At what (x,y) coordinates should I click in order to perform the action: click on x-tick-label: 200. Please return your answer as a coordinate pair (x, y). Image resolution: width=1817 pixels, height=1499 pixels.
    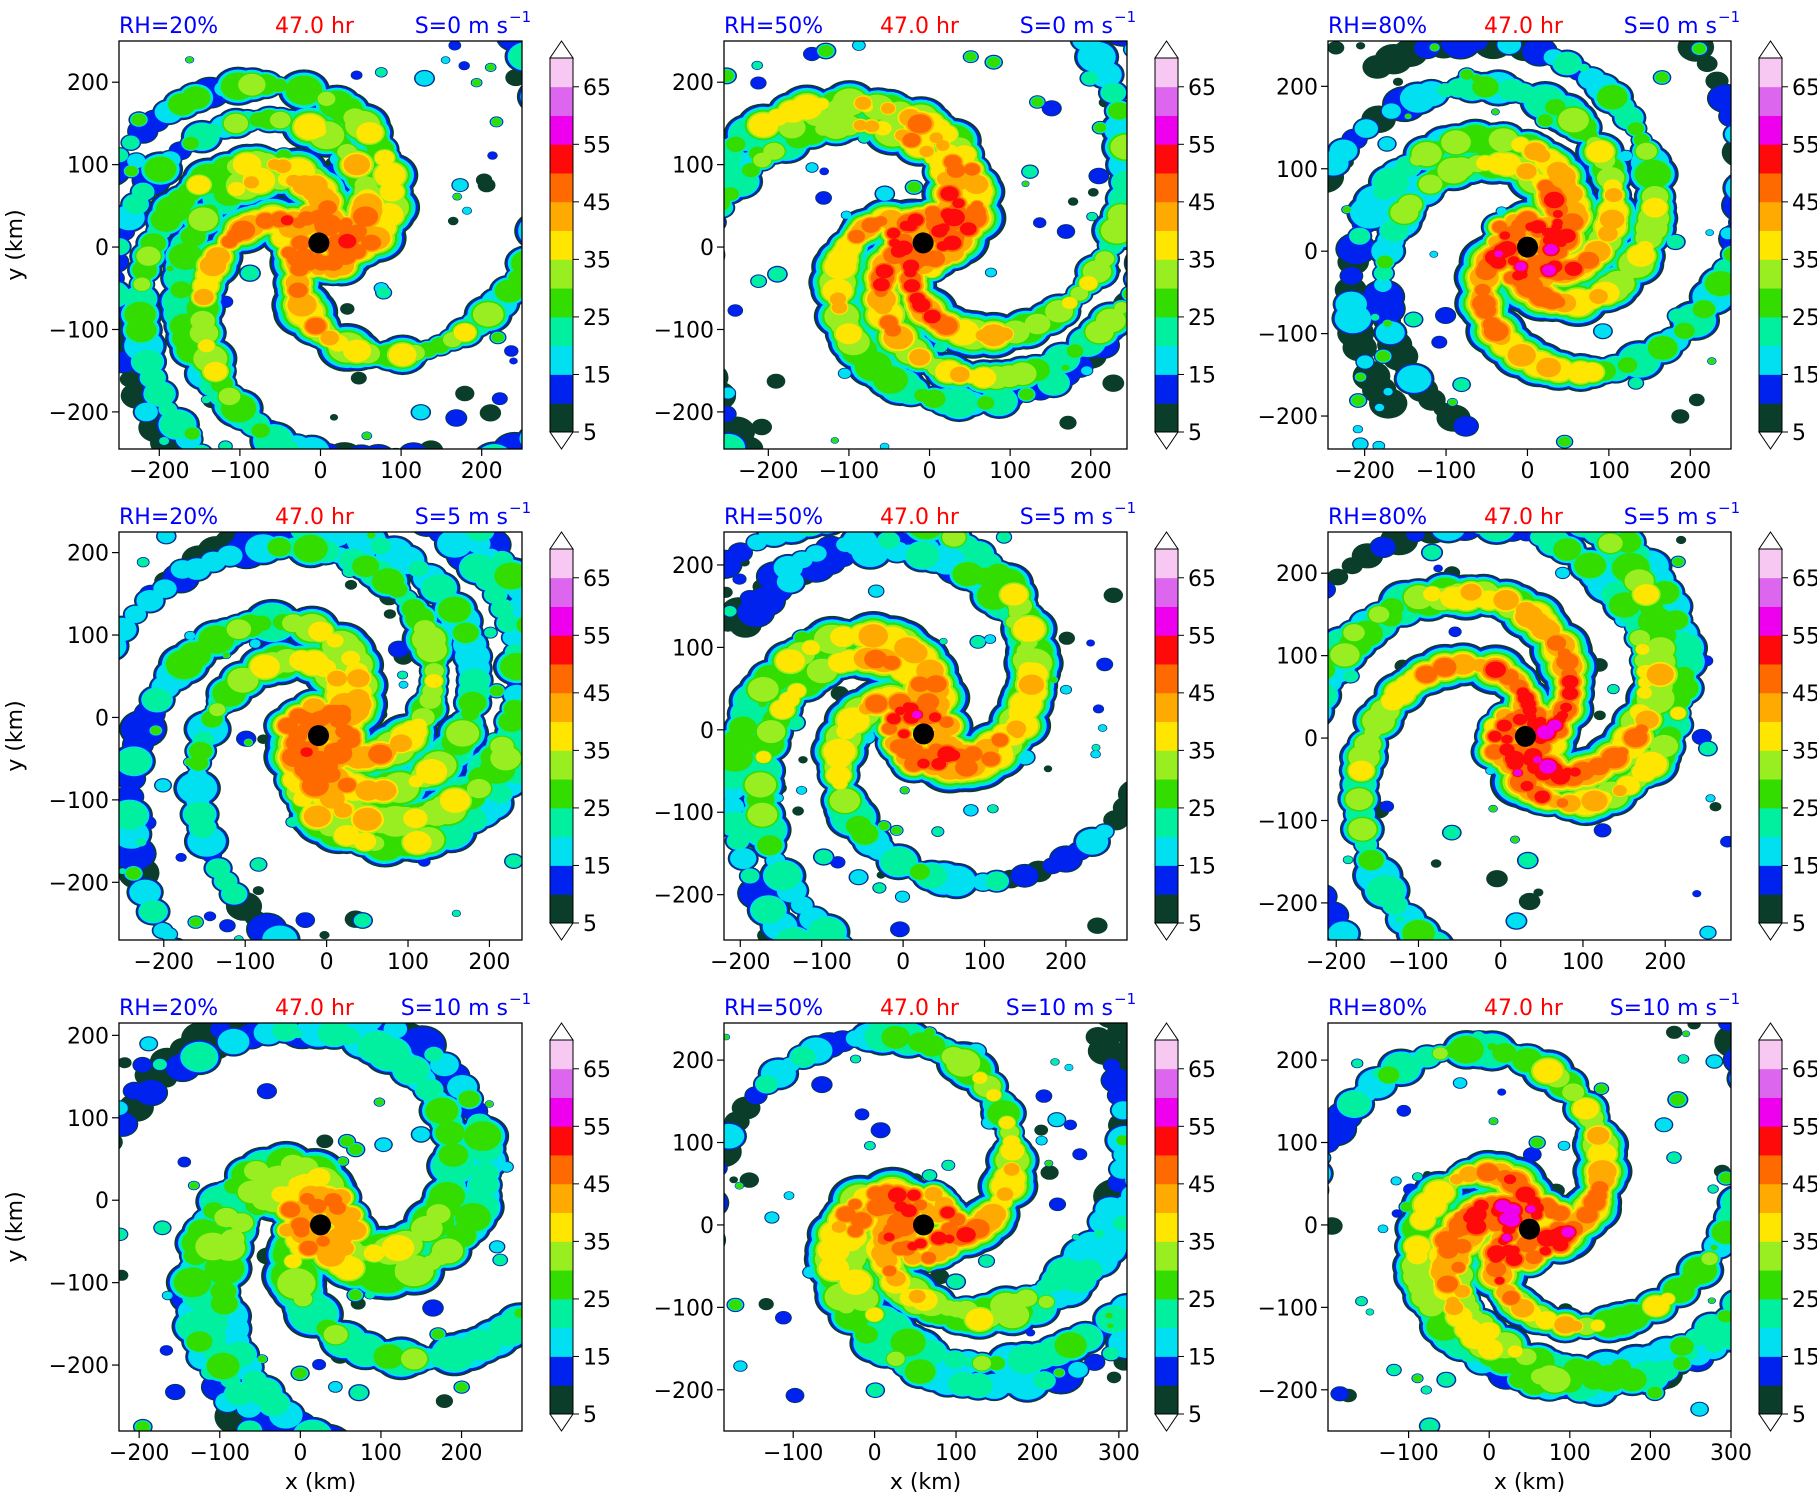
    Looking at the image, I should click on (462, 1453).